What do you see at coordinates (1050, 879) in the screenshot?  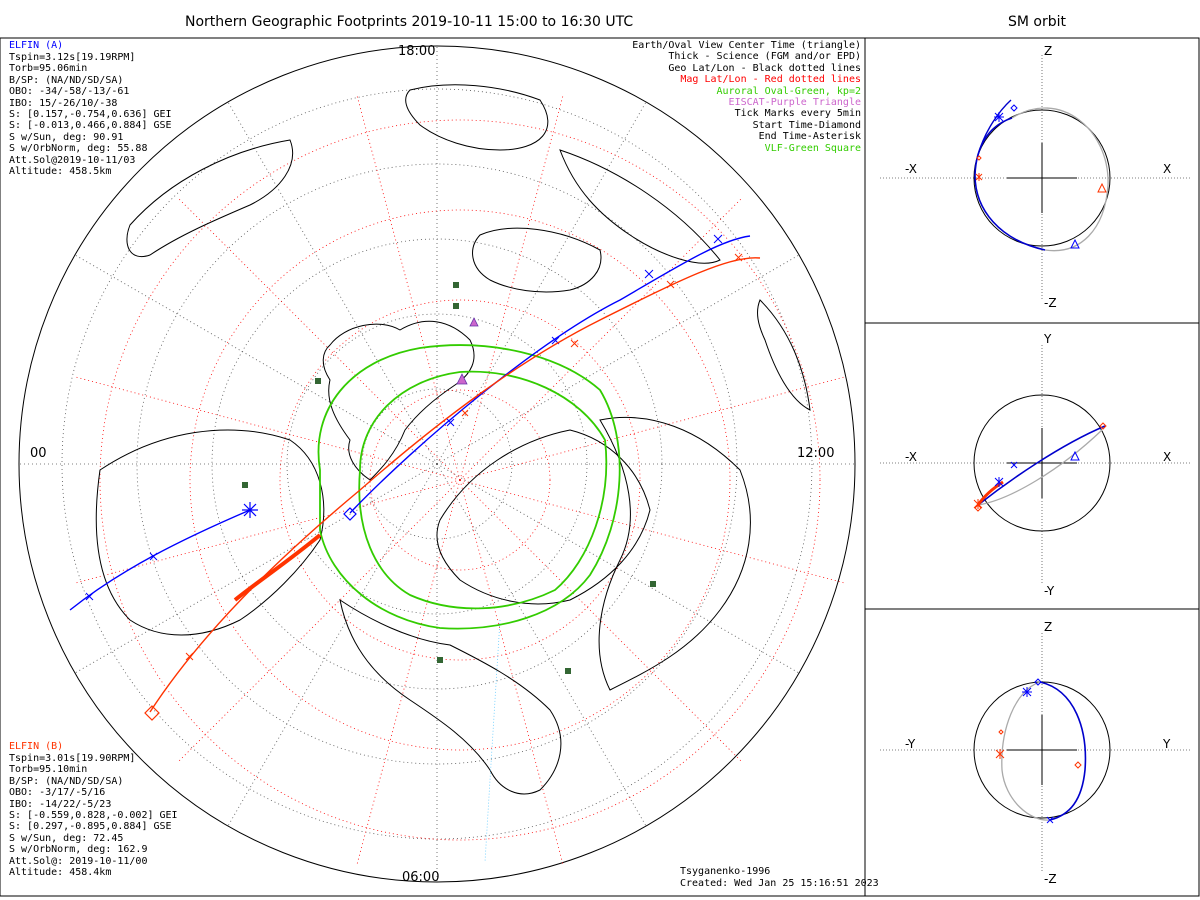 I see `orbit-panel-3-bottom: -Z` at bounding box center [1050, 879].